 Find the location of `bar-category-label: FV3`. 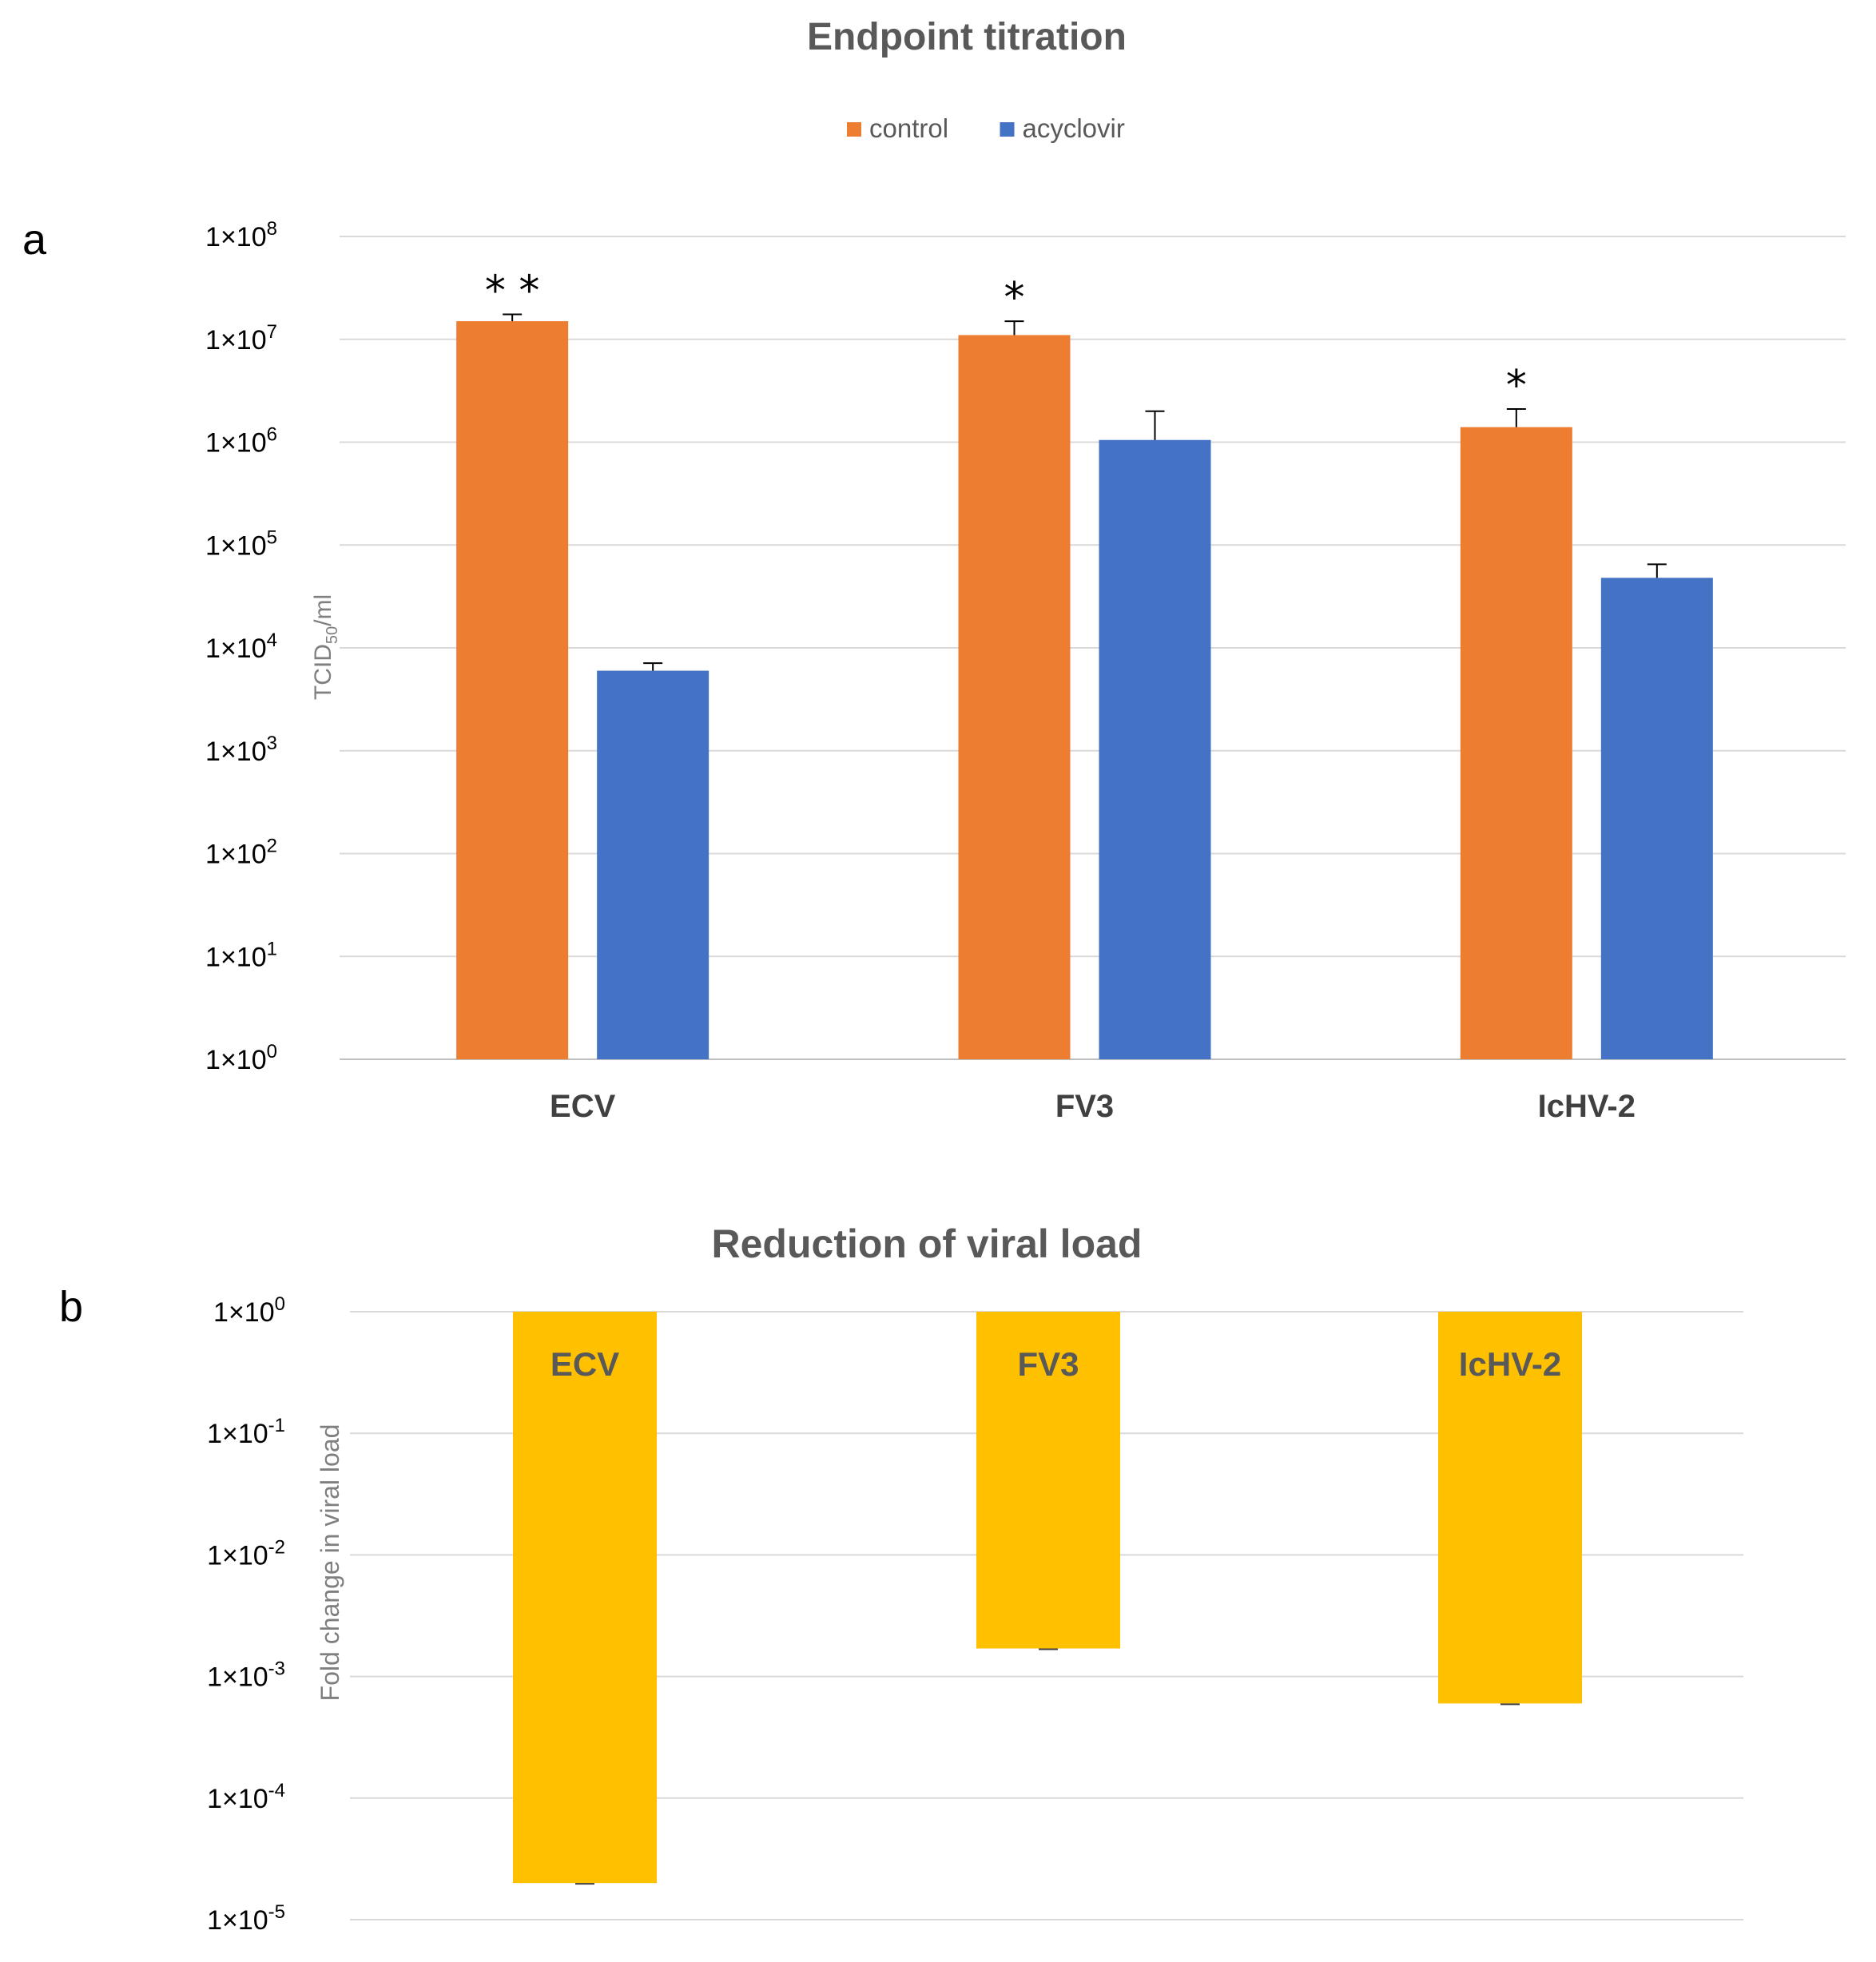

bar-category-label: FV3 is located at coordinates (1048, 1364).